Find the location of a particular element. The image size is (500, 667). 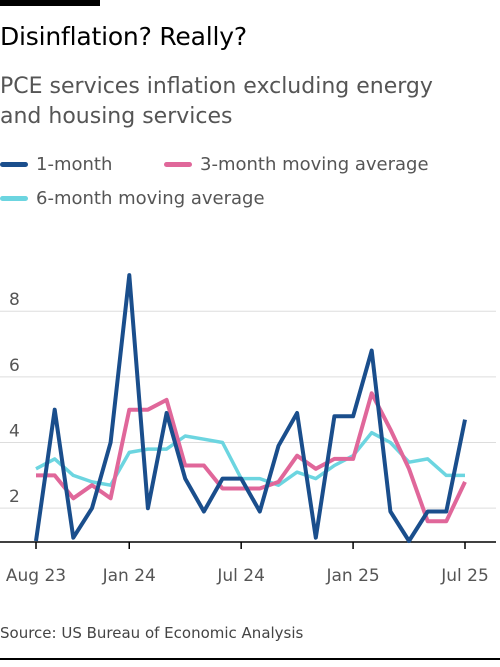

y-tick-label-2: 2 is located at coordinates (14, 497).